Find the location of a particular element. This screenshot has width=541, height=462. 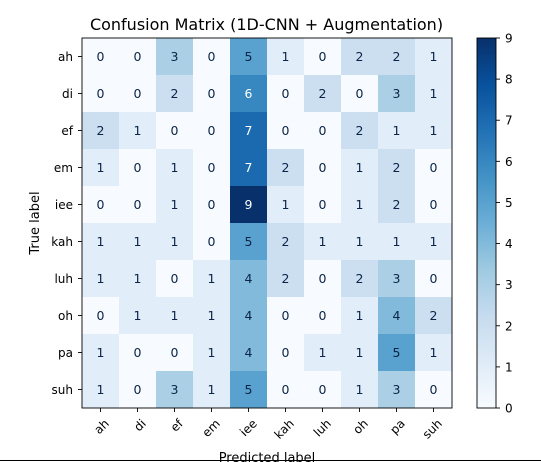

heatmap-cell-kah-ef is located at coordinates (175, 242).